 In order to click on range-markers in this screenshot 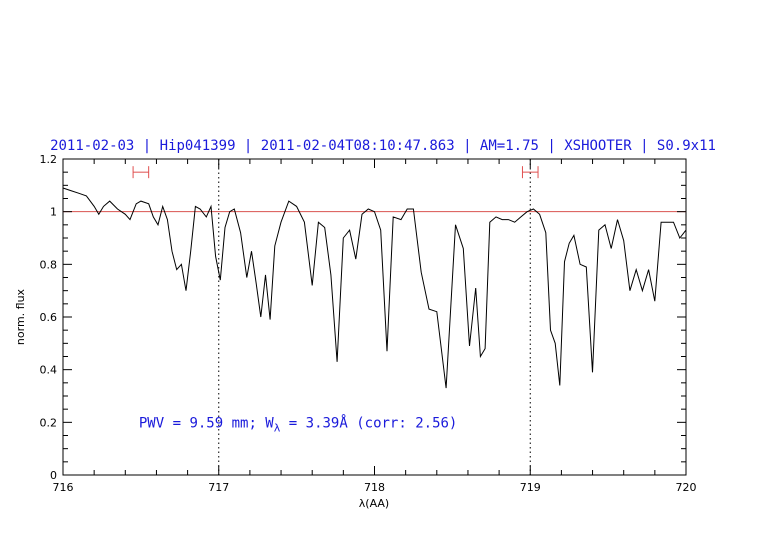, I will do `click(335, 172)`.